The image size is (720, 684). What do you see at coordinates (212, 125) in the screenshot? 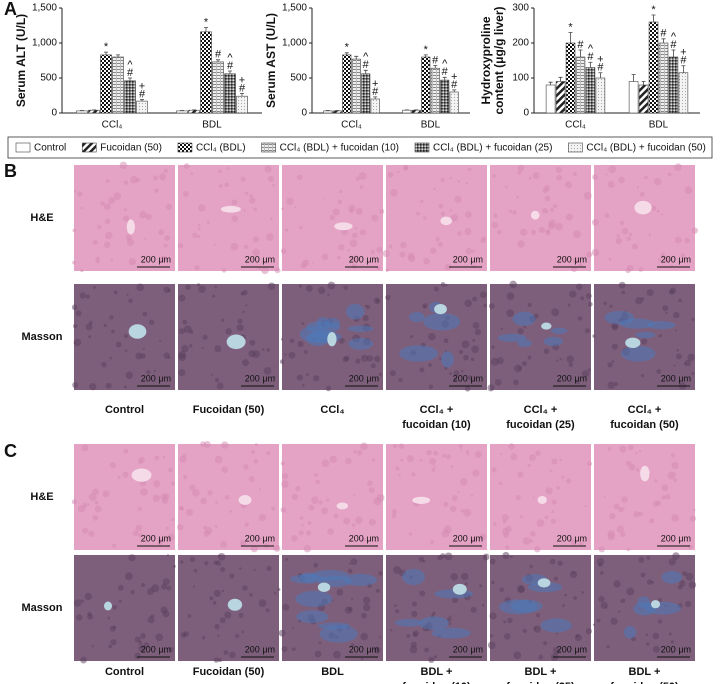
I see `x-tick-label: BDL` at bounding box center [212, 125].